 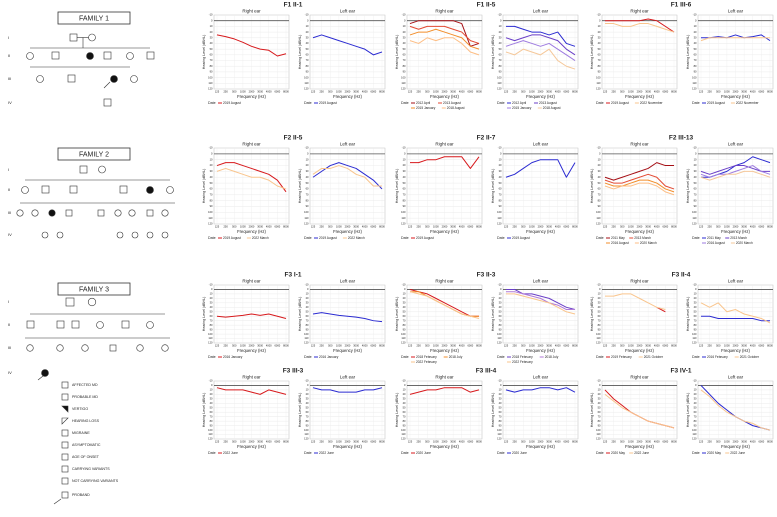 I want to click on legend-label: 2018 February, so click(x=426, y=357).